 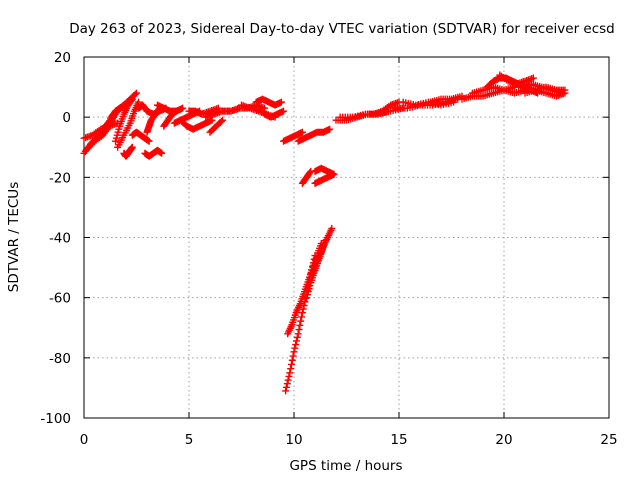 I want to click on y-tick-label: -80, so click(x=60, y=359).